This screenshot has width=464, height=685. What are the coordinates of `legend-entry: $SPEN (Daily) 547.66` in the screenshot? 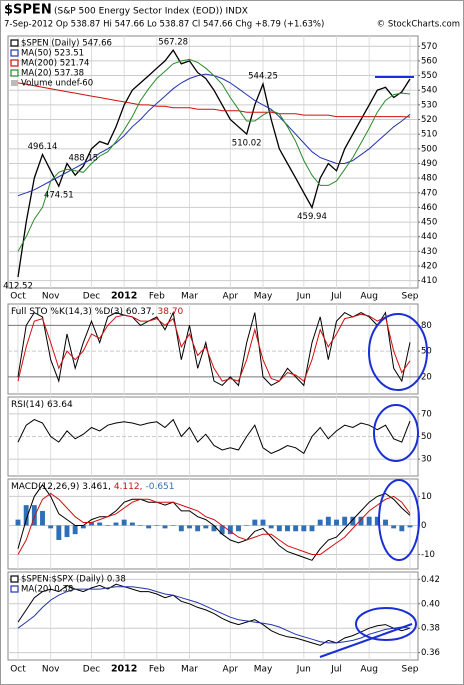 It's located at (66, 44).